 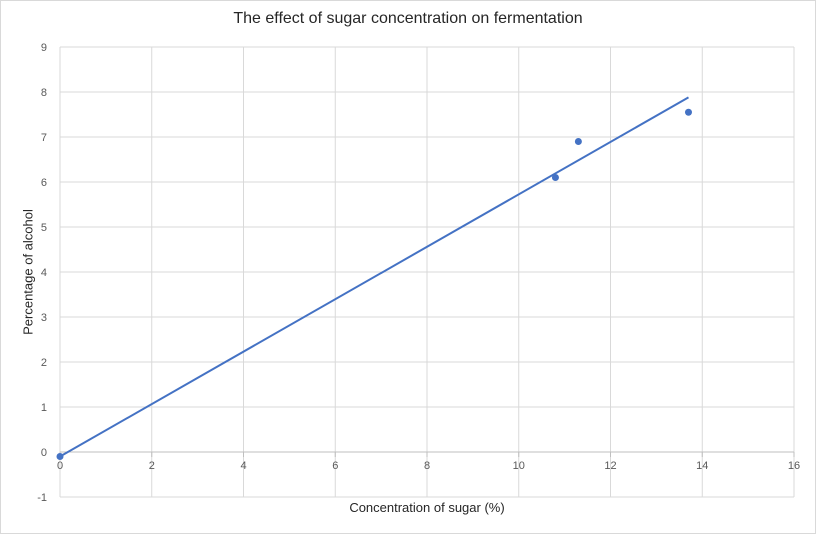 I want to click on x-tick-label: 4, so click(x=243, y=466).